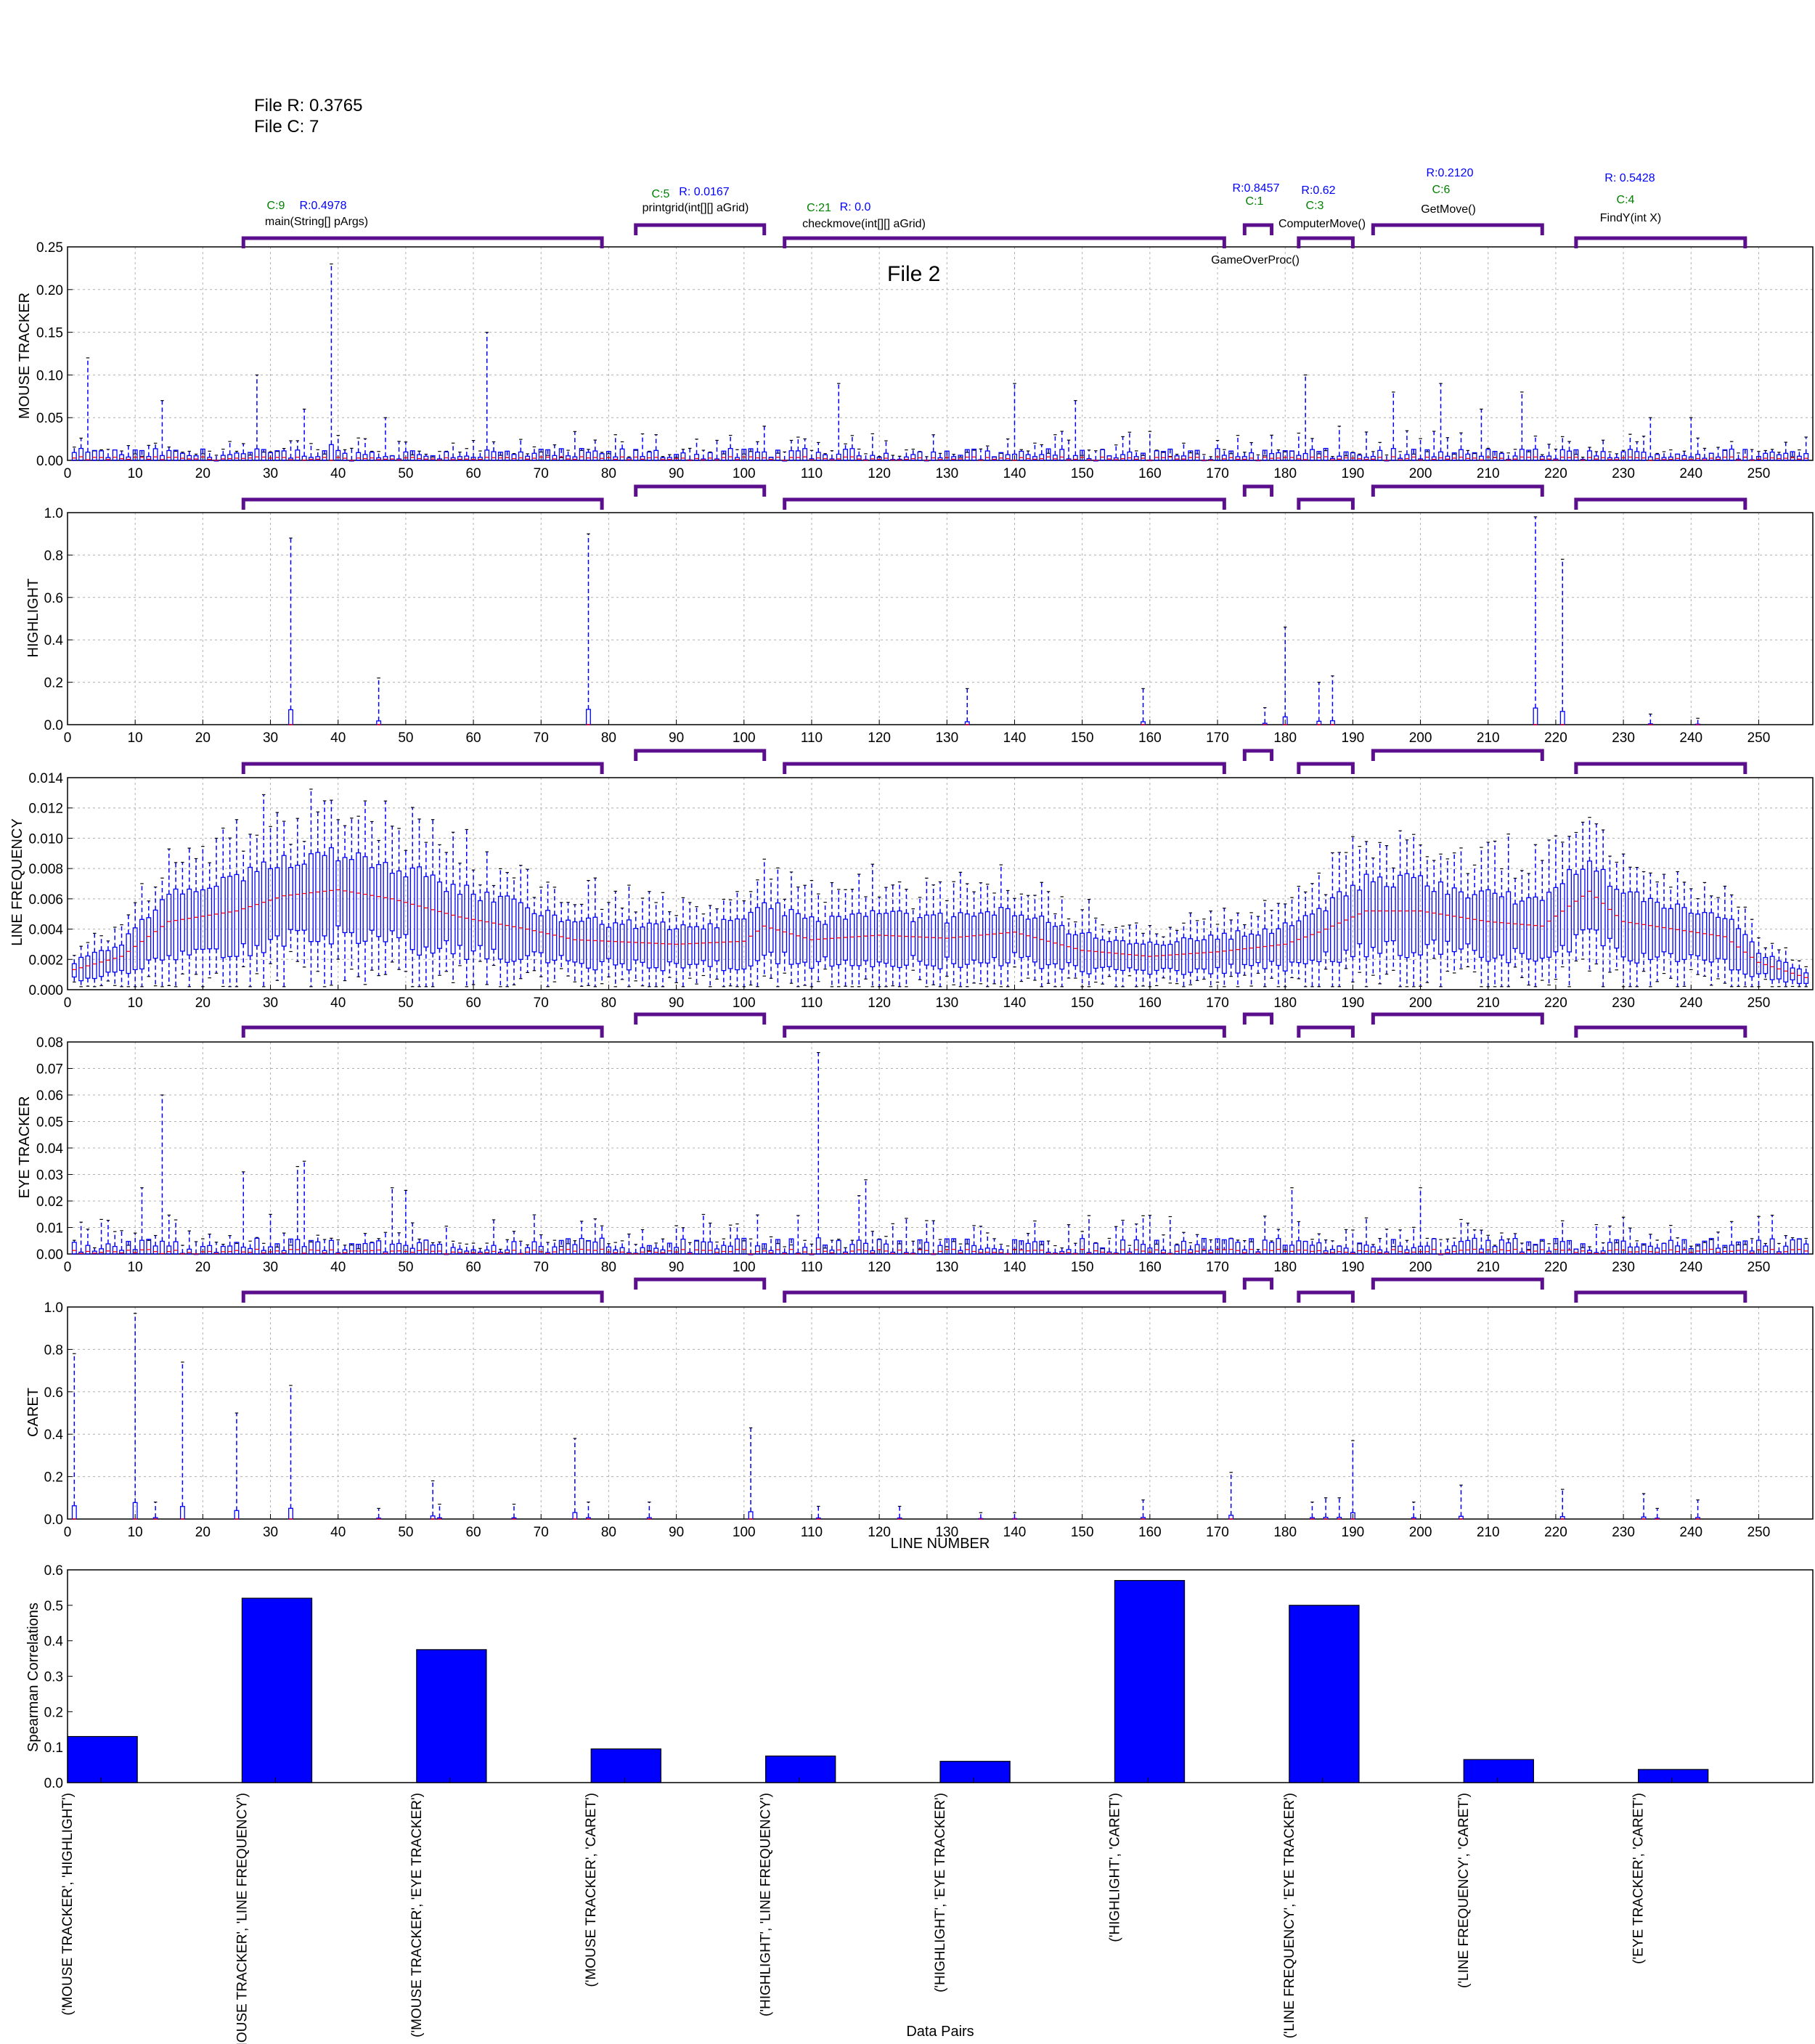  What do you see at coordinates (812, 1003) in the screenshot?
I see `x-tick-label: 110` at bounding box center [812, 1003].